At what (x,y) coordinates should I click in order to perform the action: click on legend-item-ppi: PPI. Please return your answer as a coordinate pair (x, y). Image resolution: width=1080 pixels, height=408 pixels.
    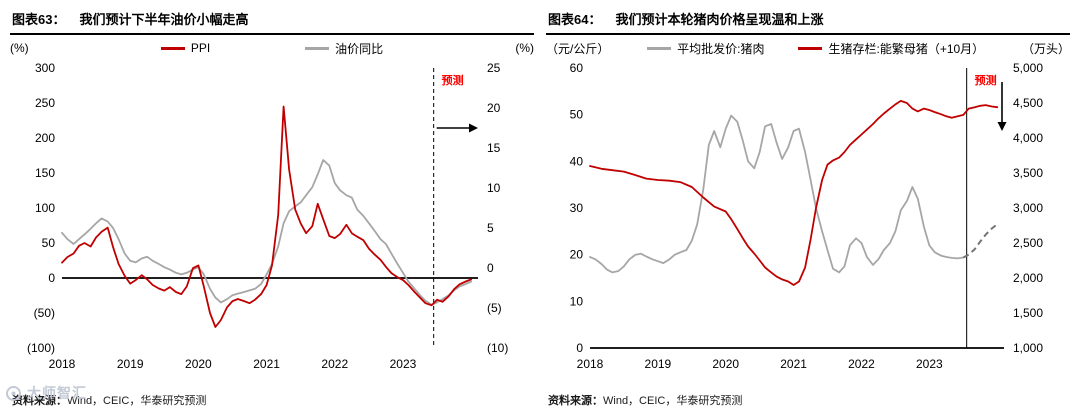
    Looking at the image, I should click on (185, 48).